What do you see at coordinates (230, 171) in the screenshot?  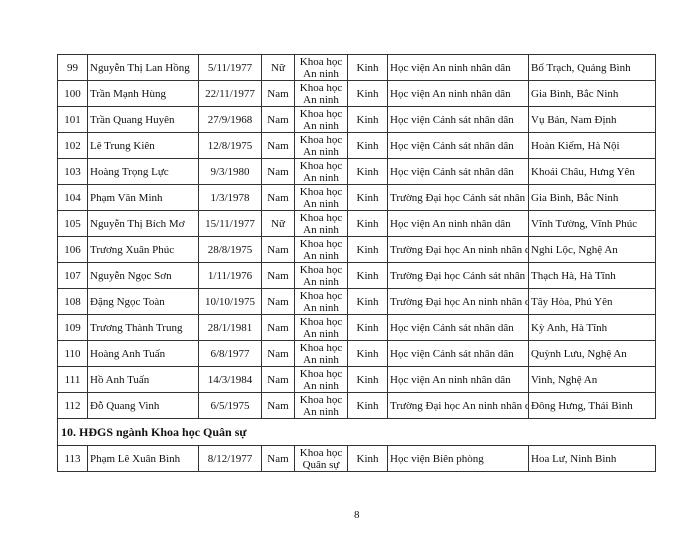 I see `cell-dob: 9/3/1980` at bounding box center [230, 171].